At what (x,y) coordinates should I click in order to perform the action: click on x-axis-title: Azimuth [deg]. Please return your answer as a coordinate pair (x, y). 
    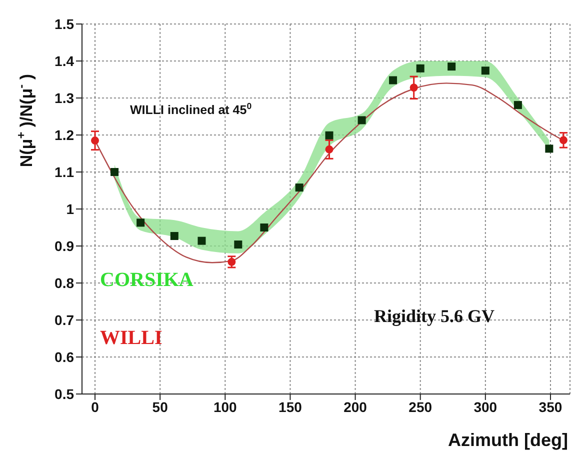
    Looking at the image, I should click on (508, 440).